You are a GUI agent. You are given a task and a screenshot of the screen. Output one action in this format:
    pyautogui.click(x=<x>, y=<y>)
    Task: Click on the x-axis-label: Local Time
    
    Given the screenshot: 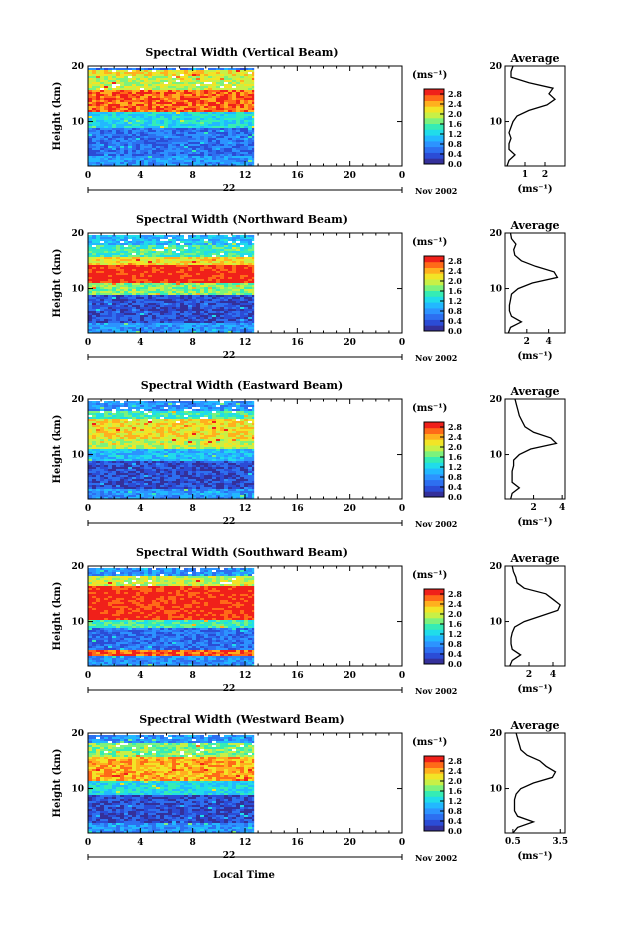 What is the action you would take?
    pyautogui.click(x=244, y=875)
    